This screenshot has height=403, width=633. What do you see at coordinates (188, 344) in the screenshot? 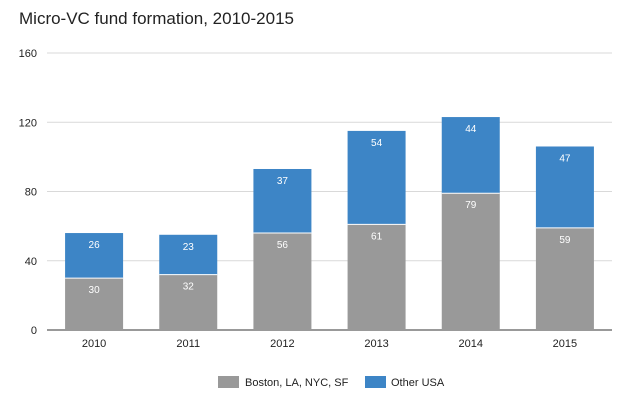
I see `x-tick-label: 2011` at bounding box center [188, 344].